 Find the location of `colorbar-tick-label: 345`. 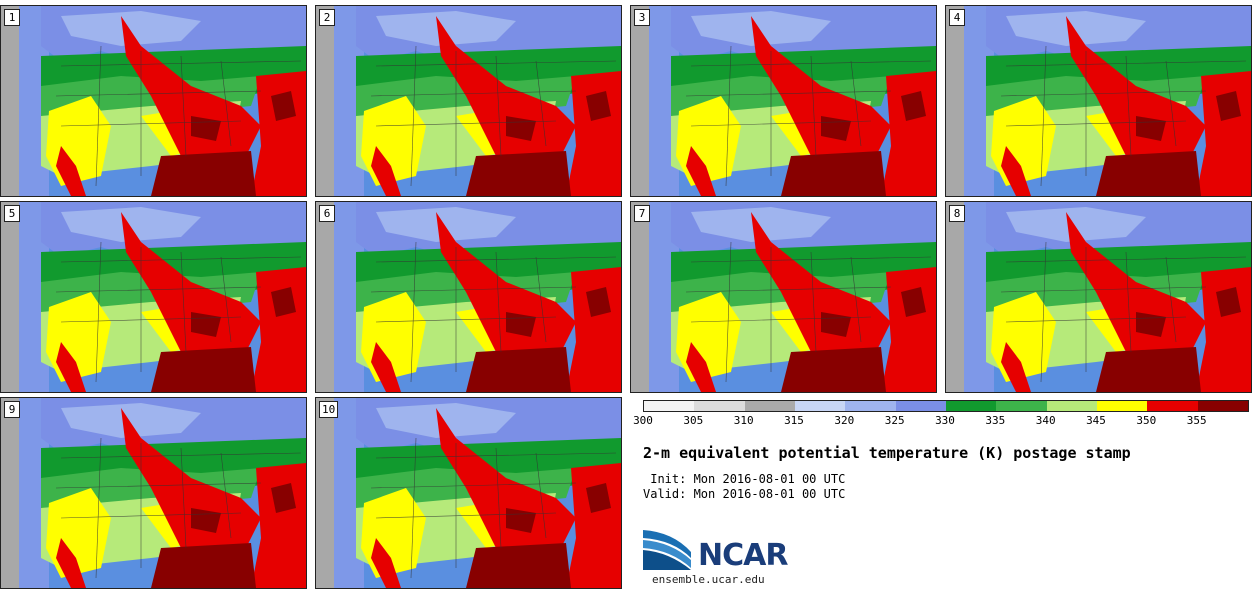

colorbar-tick-label: 345 is located at coordinates (1096, 420).